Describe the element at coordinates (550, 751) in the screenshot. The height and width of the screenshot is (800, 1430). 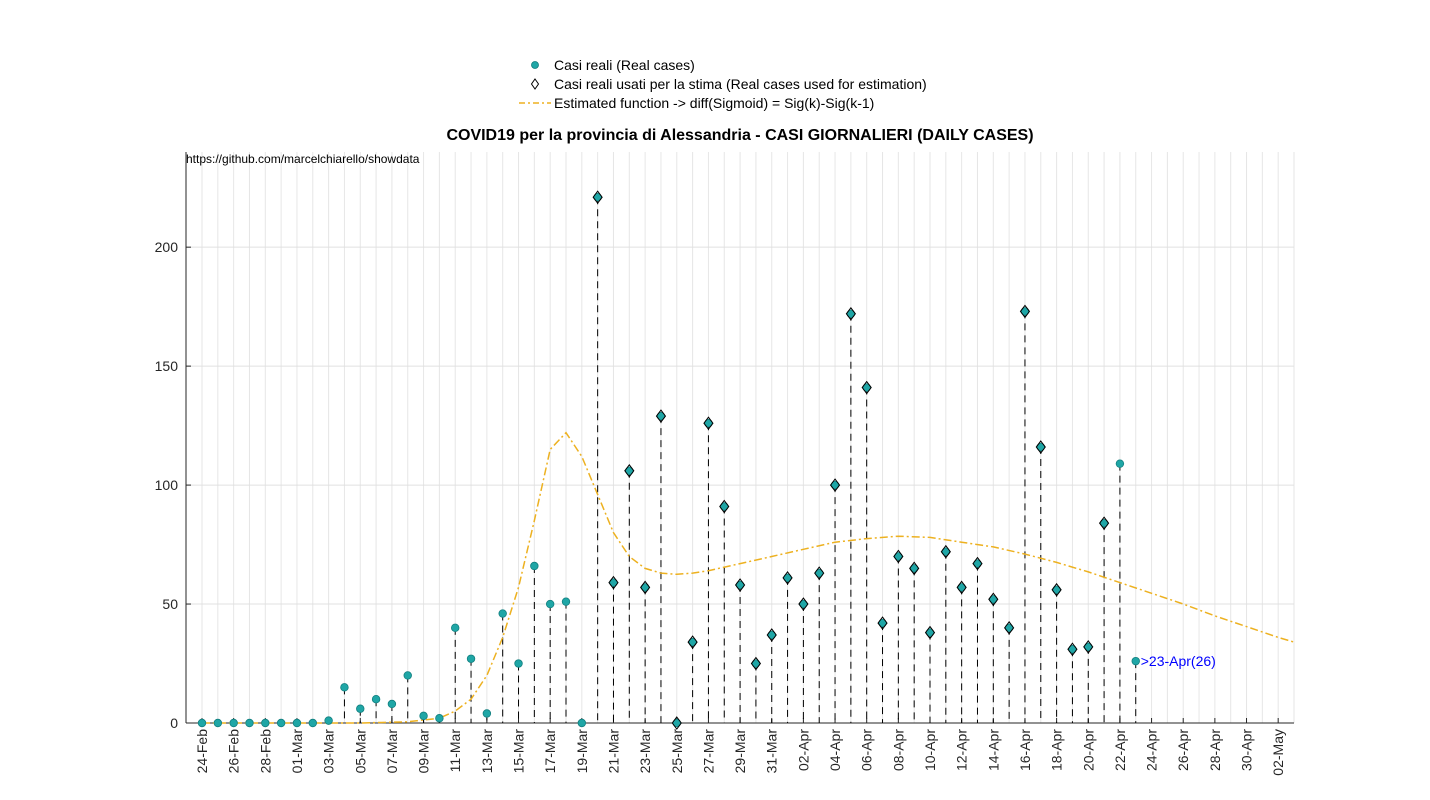
I see `x-tick-label: 17-Mar` at that location.